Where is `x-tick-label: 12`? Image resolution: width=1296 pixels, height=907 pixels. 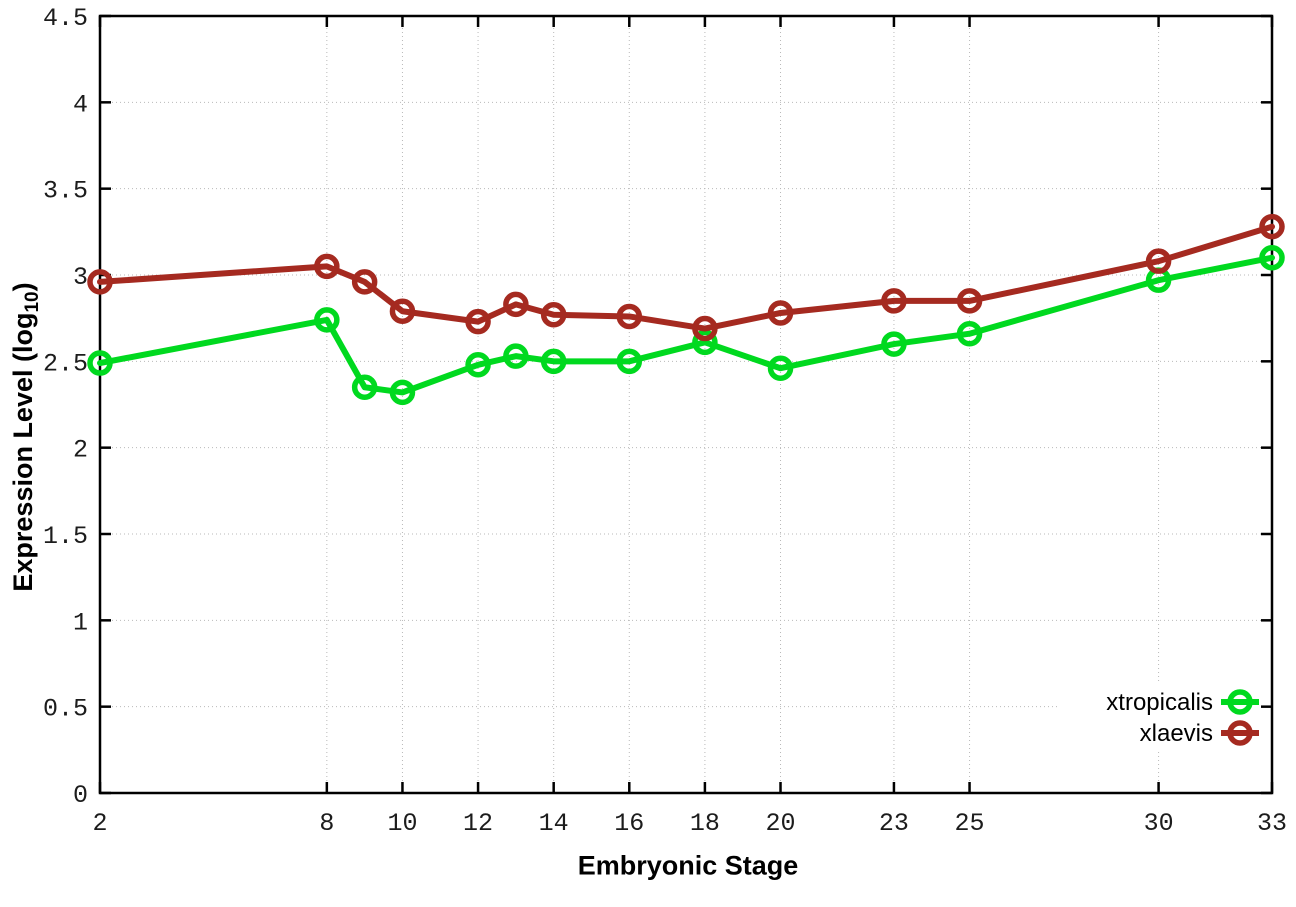
x-tick-label: 12 is located at coordinates (478, 823).